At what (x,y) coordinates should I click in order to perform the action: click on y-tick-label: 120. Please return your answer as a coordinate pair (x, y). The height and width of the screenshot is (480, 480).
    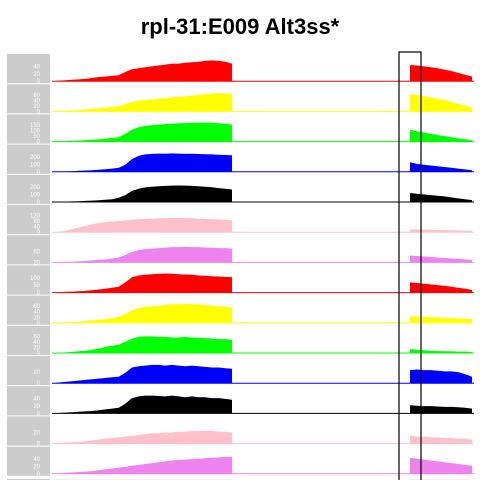
    Looking at the image, I should click on (35, 217).